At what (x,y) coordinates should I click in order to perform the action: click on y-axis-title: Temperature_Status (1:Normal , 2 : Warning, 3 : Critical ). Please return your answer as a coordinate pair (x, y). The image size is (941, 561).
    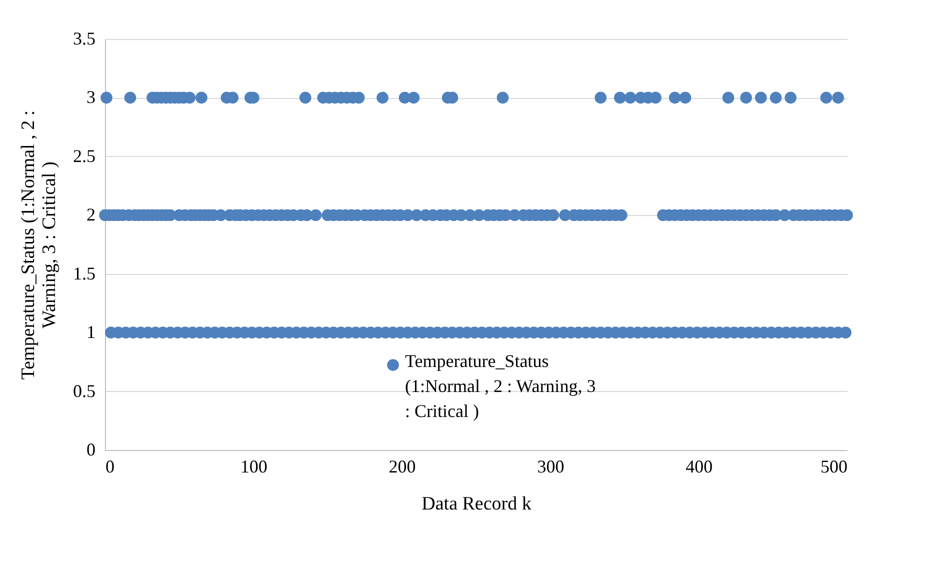
    Looking at the image, I should click on (39, 245).